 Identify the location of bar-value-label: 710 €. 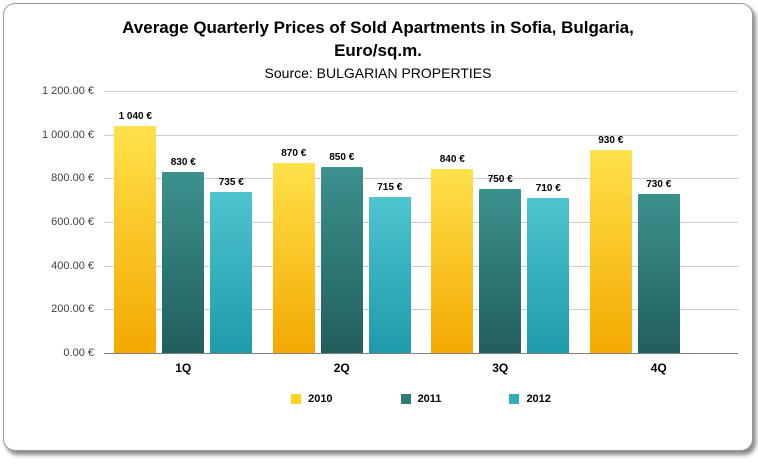
(548, 188).